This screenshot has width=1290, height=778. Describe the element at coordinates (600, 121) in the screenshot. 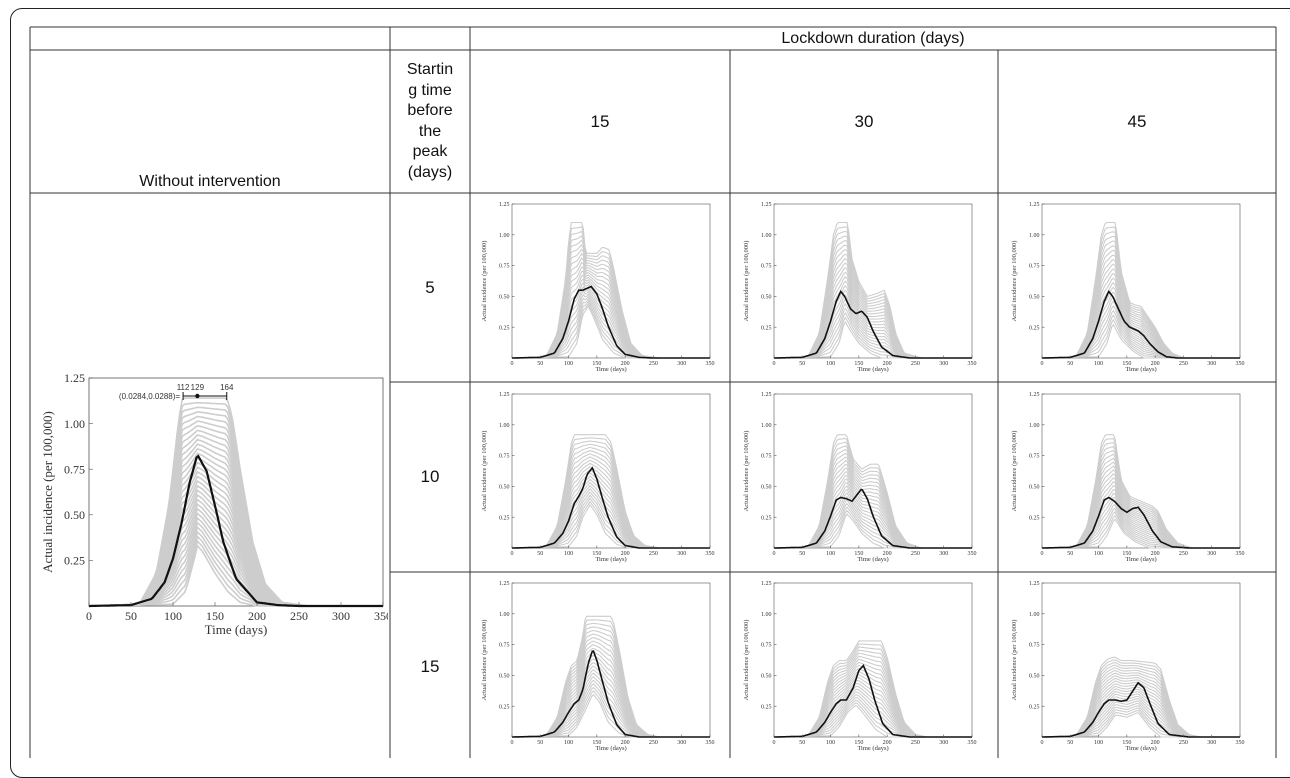

I see `duration-15-header: 15` at that location.